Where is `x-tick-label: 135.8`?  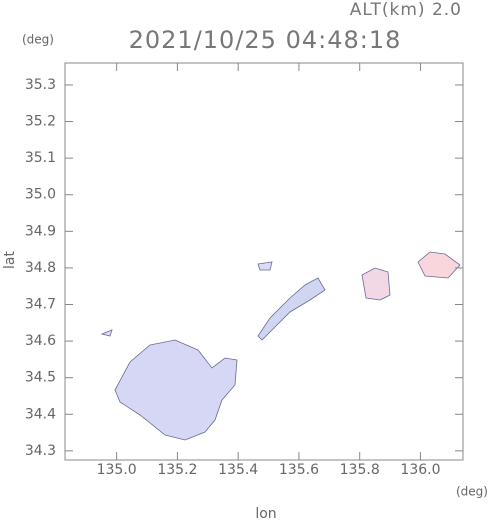
x-tick-label: 135.8 is located at coordinates (360, 470).